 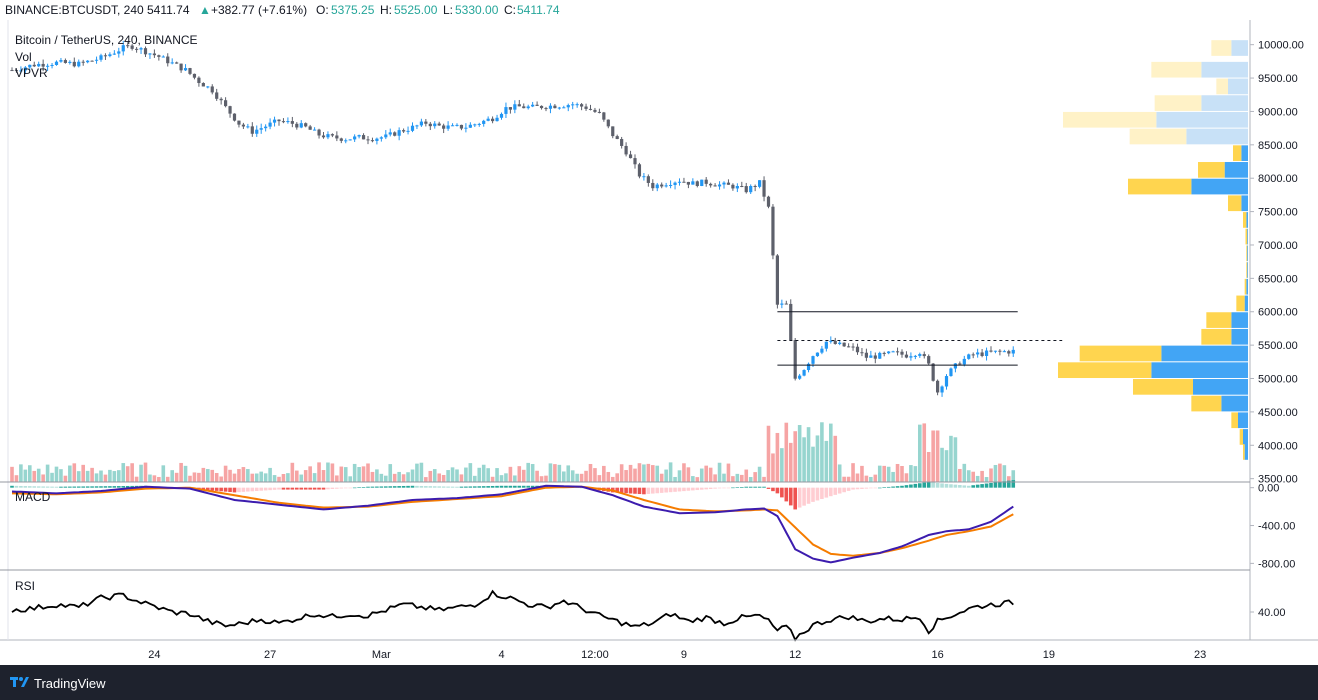 I want to click on macd-tick-label: -400.00, so click(x=1276, y=527).